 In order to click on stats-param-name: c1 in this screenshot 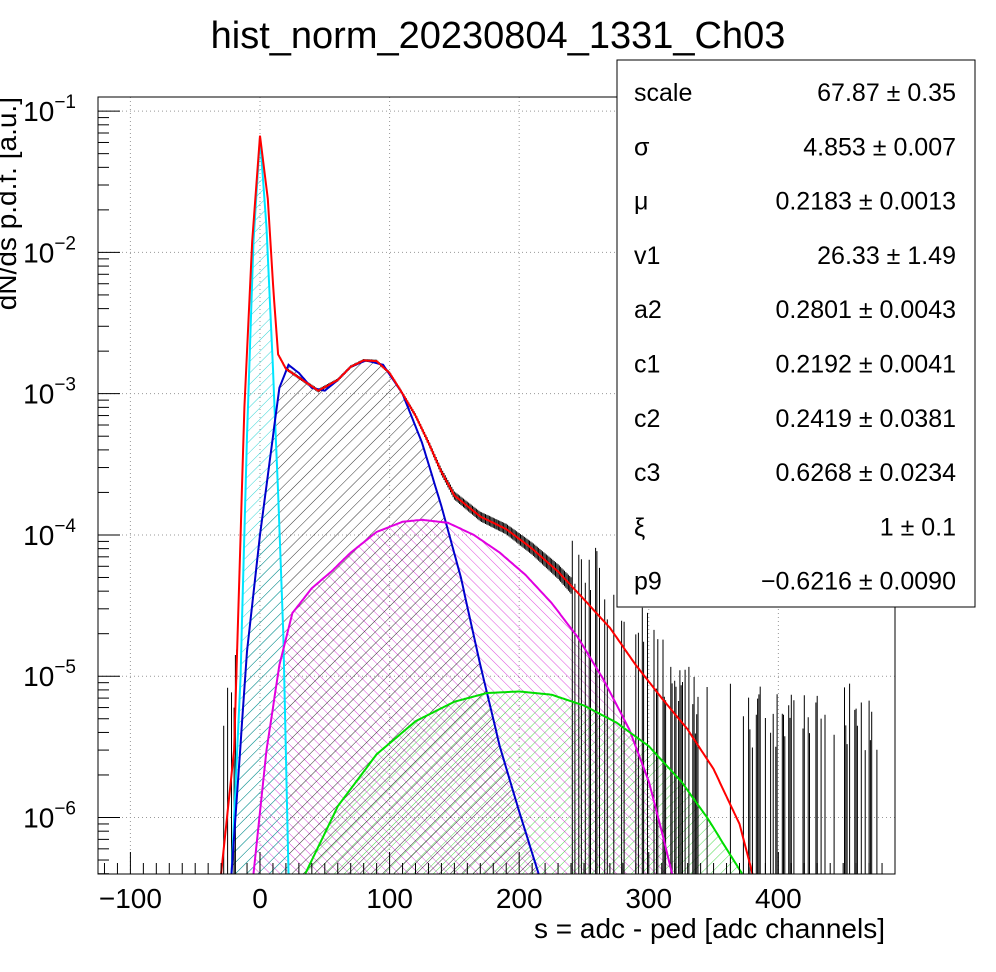, I will do `click(647, 365)`.